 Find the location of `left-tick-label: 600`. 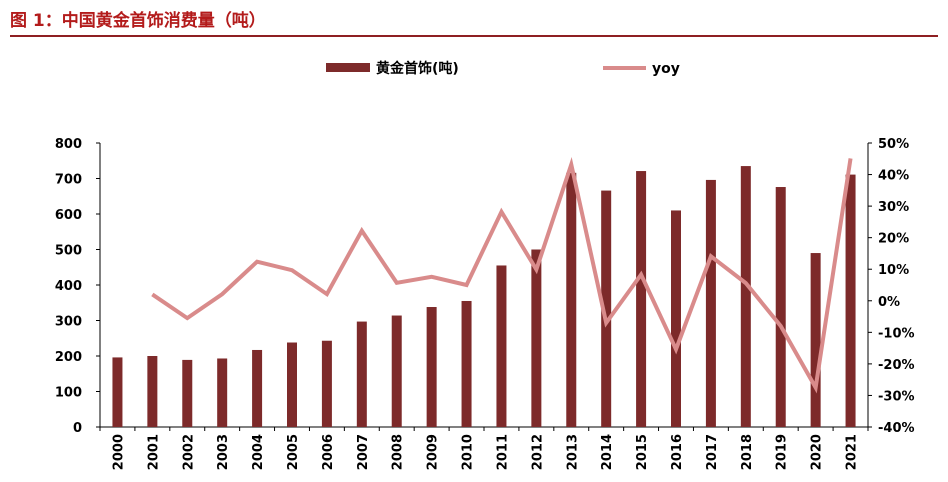

left-tick-label: 600 is located at coordinates (68, 215).